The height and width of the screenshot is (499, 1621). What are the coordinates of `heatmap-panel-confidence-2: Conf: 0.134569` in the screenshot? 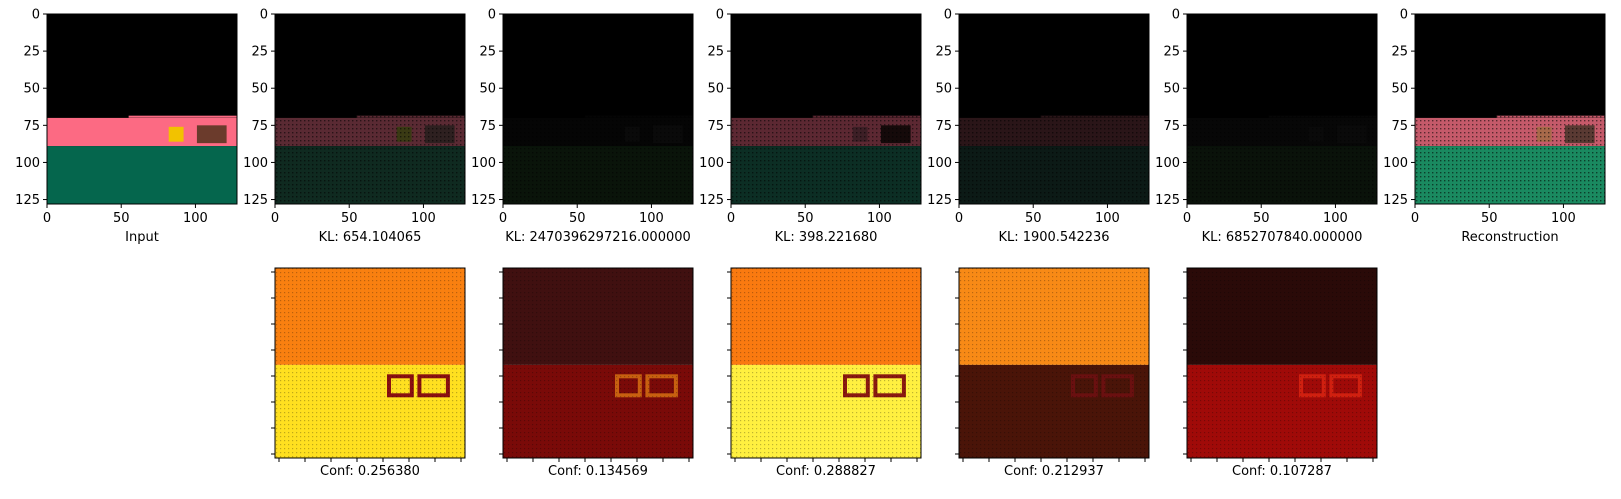 It's located at (596, 373).